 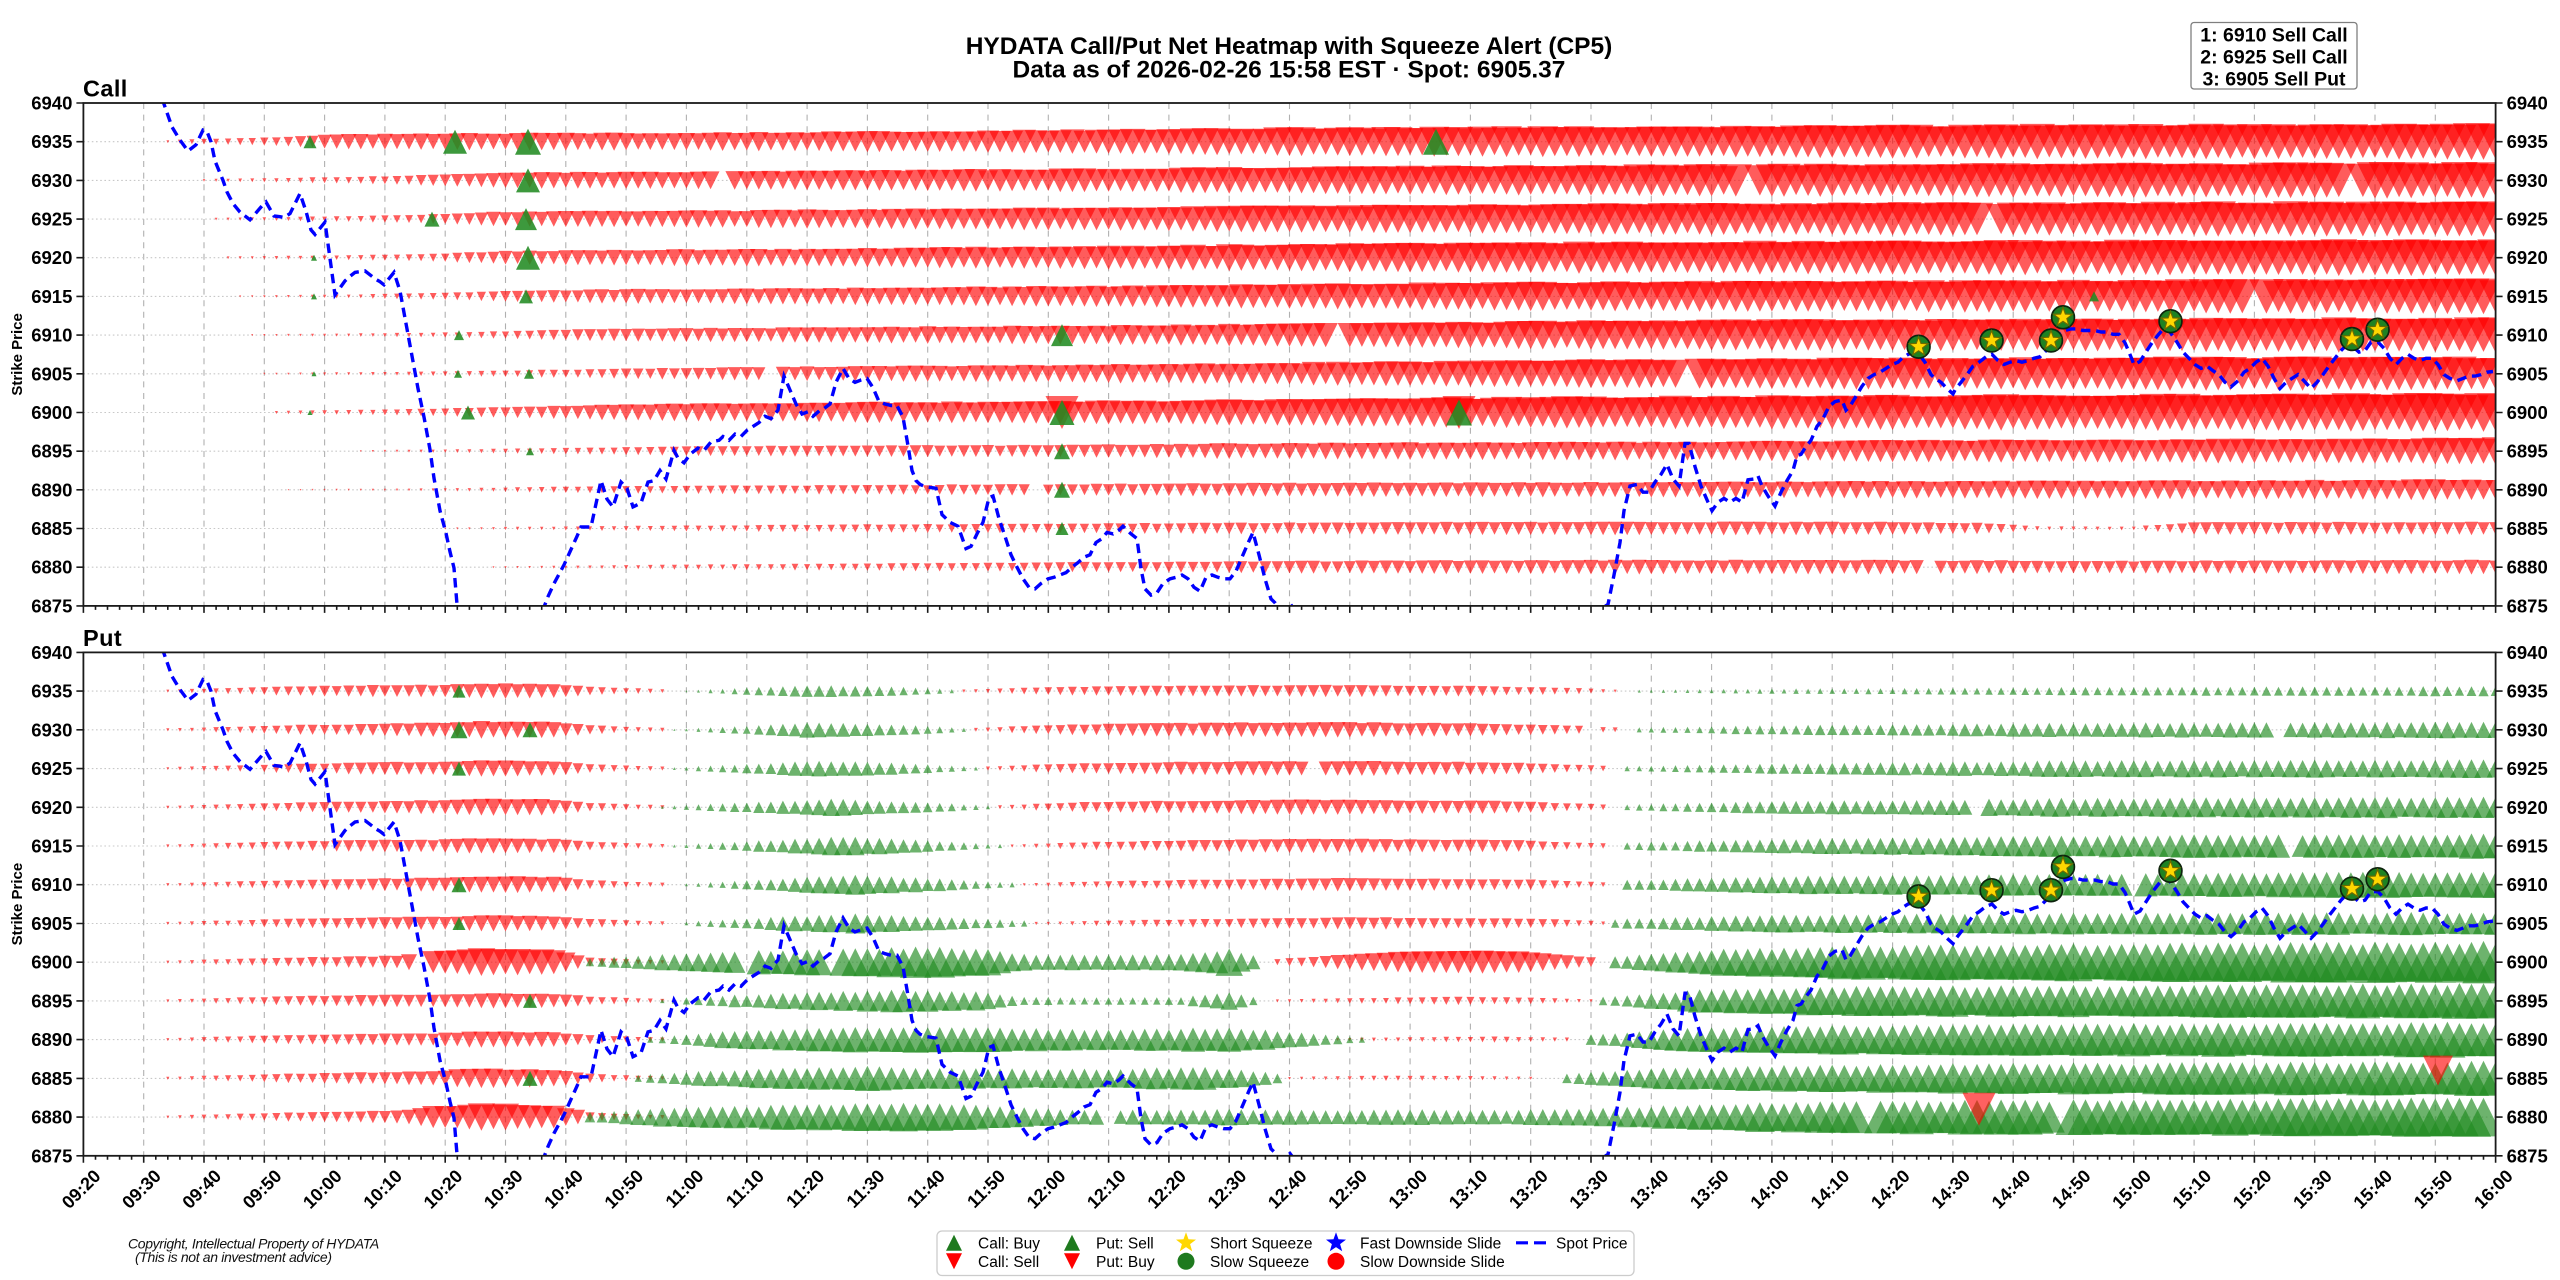 What do you see at coordinates (1430, 1243) in the screenshot?
I see `svg-text: Fast Downside Slide` at bounding box center [1430, 1243].